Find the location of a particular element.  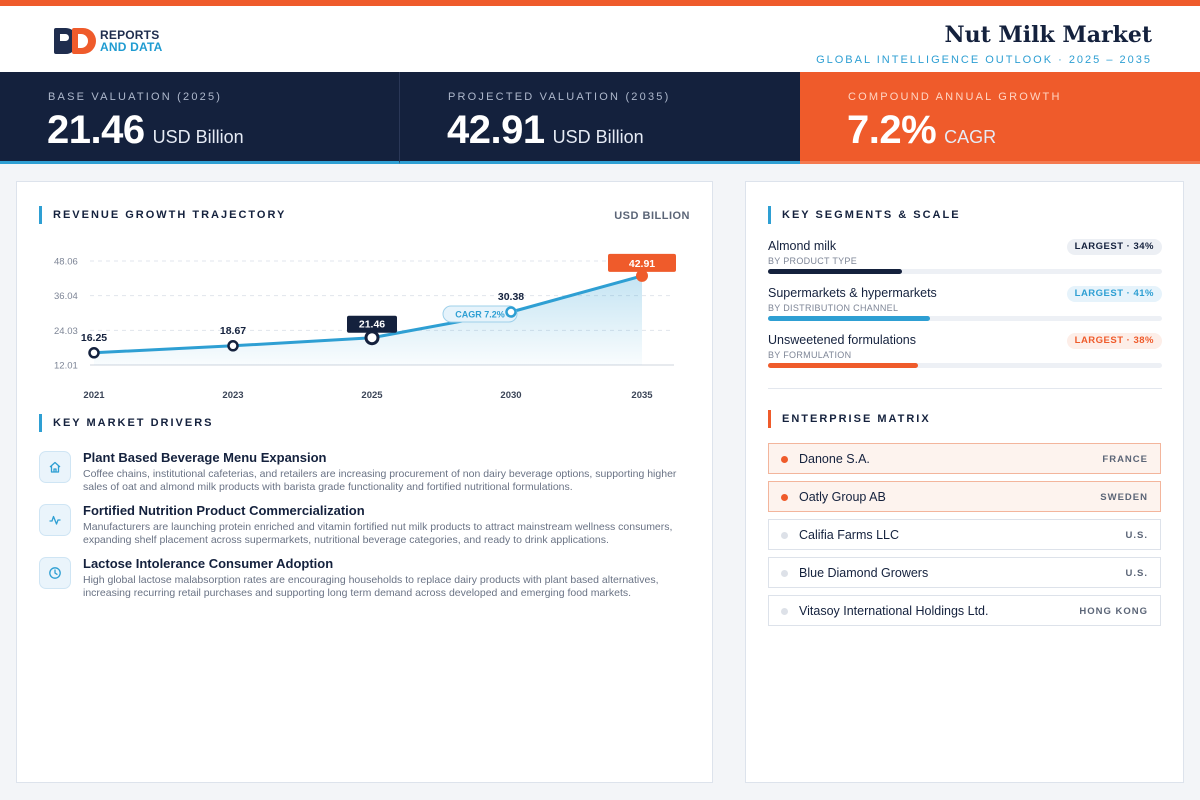

logo-mark-icon is located at coordinates (75, 41).